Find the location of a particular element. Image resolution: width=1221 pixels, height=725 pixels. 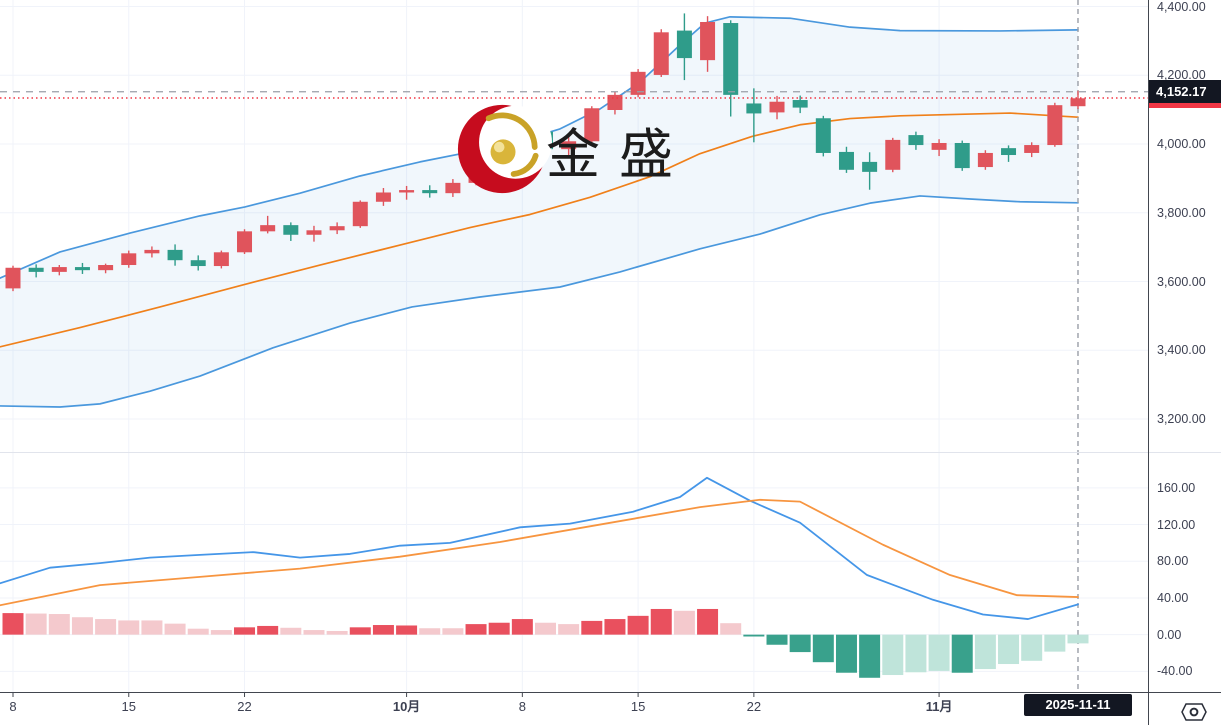

macd-axis-label: 0.00 is located at coordinates (1169, 634).